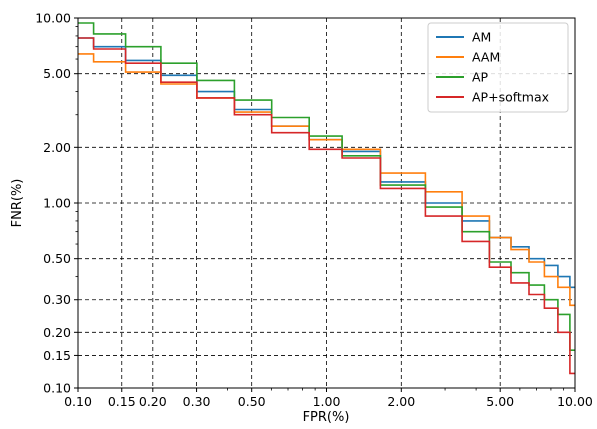 Image resolution: width=597 pixels, height=429 pixels. Describe the element at coordinates (78, 401) in the screenshot. I see `x-tick-label: 0.10` at that location.